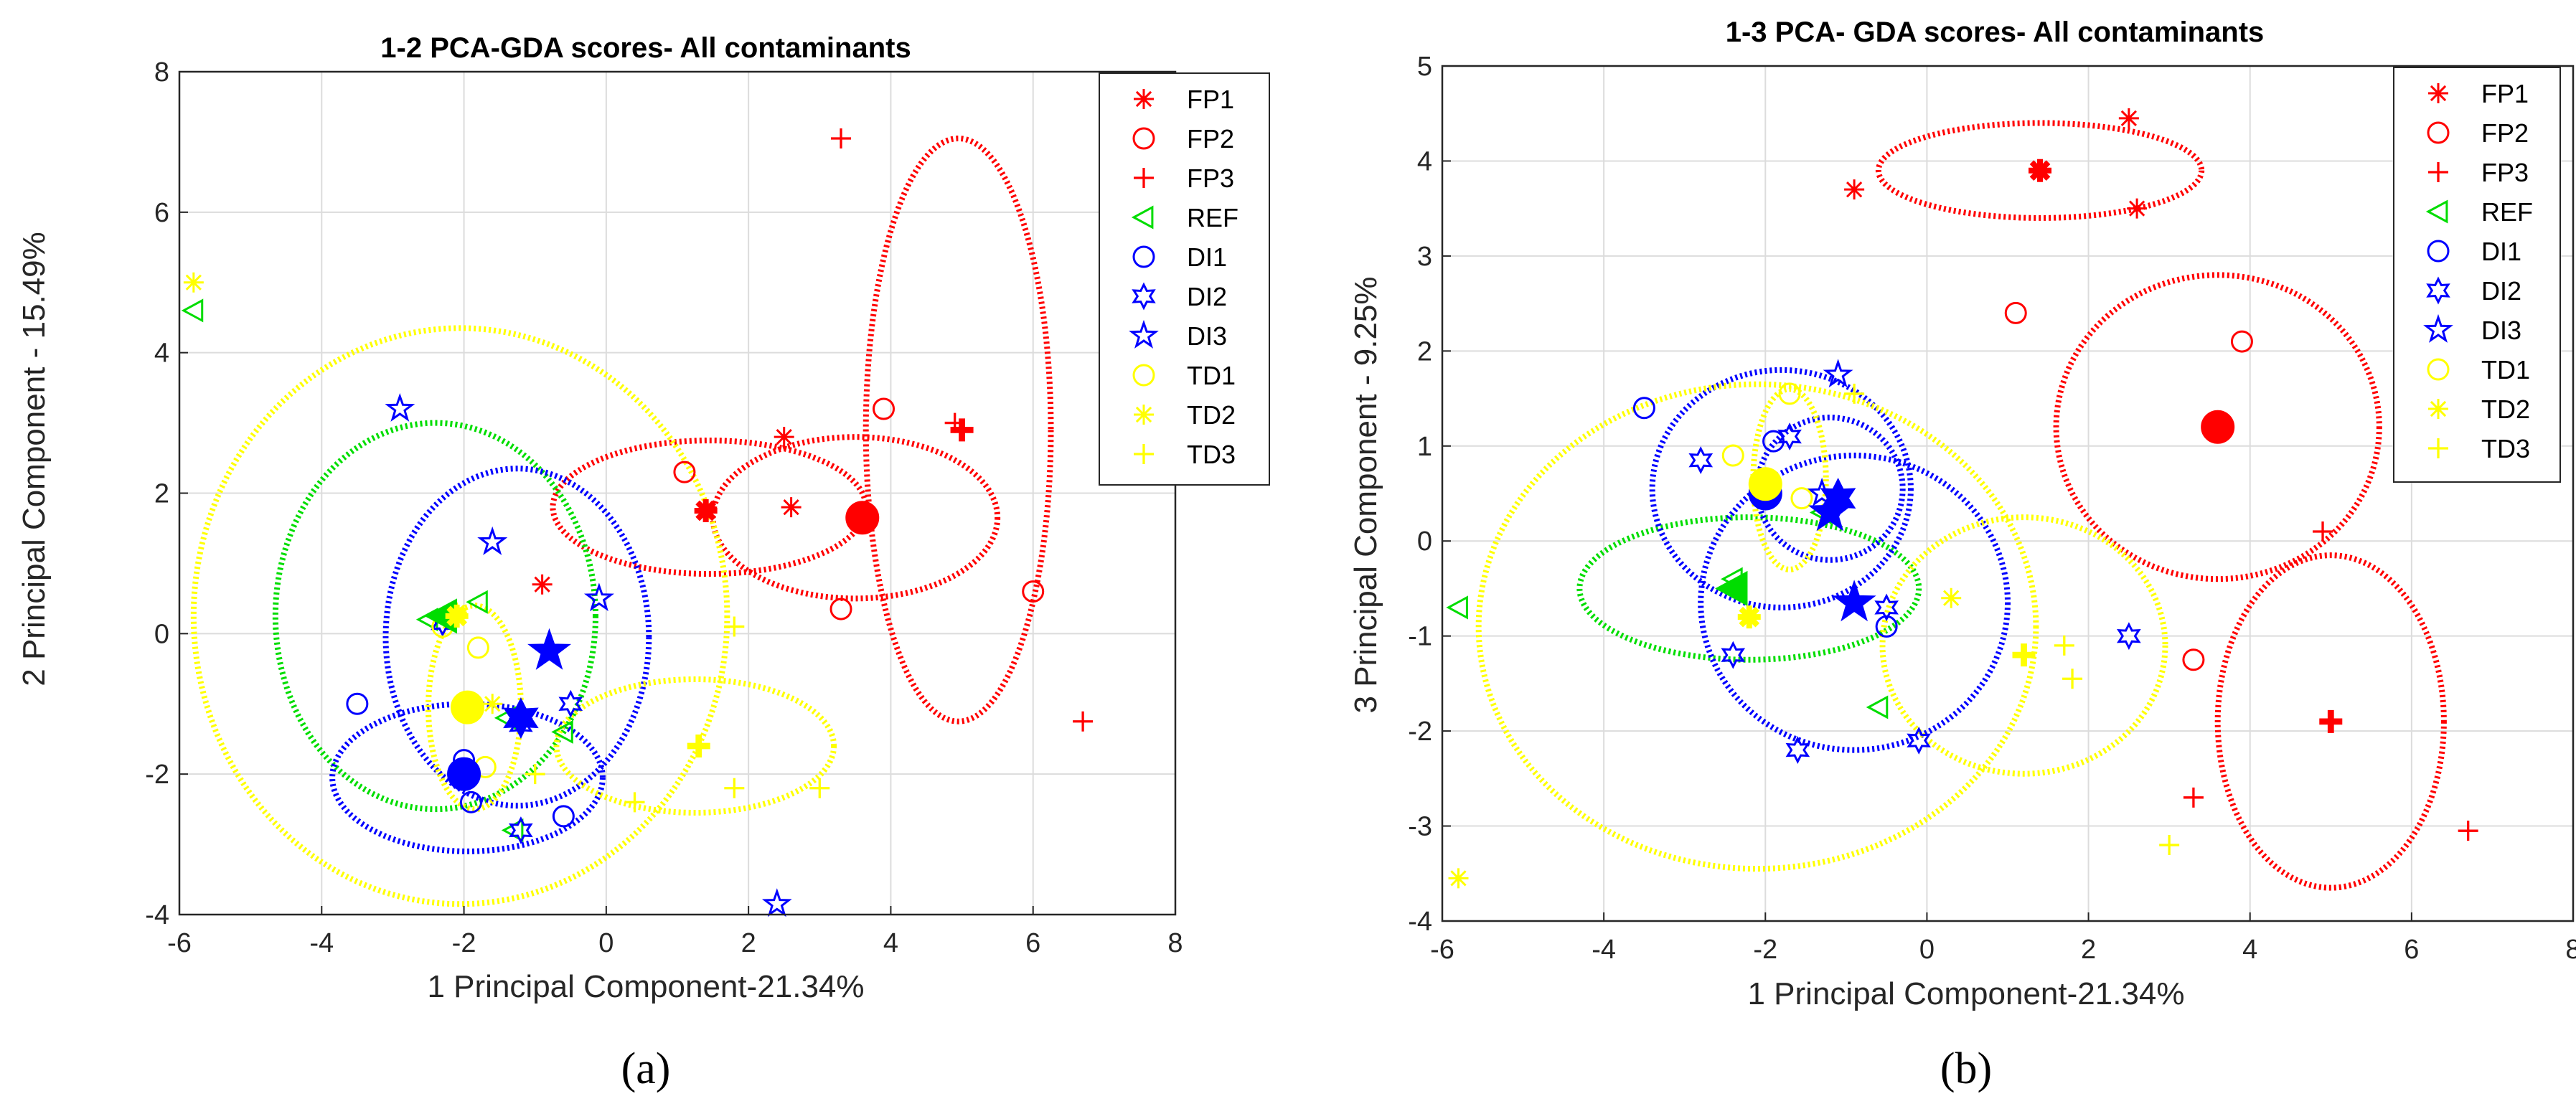 The width and height of the screenshot is (2576, 1119). I want to click on panel-b-legend-label: TD3, so click(2505, 448).